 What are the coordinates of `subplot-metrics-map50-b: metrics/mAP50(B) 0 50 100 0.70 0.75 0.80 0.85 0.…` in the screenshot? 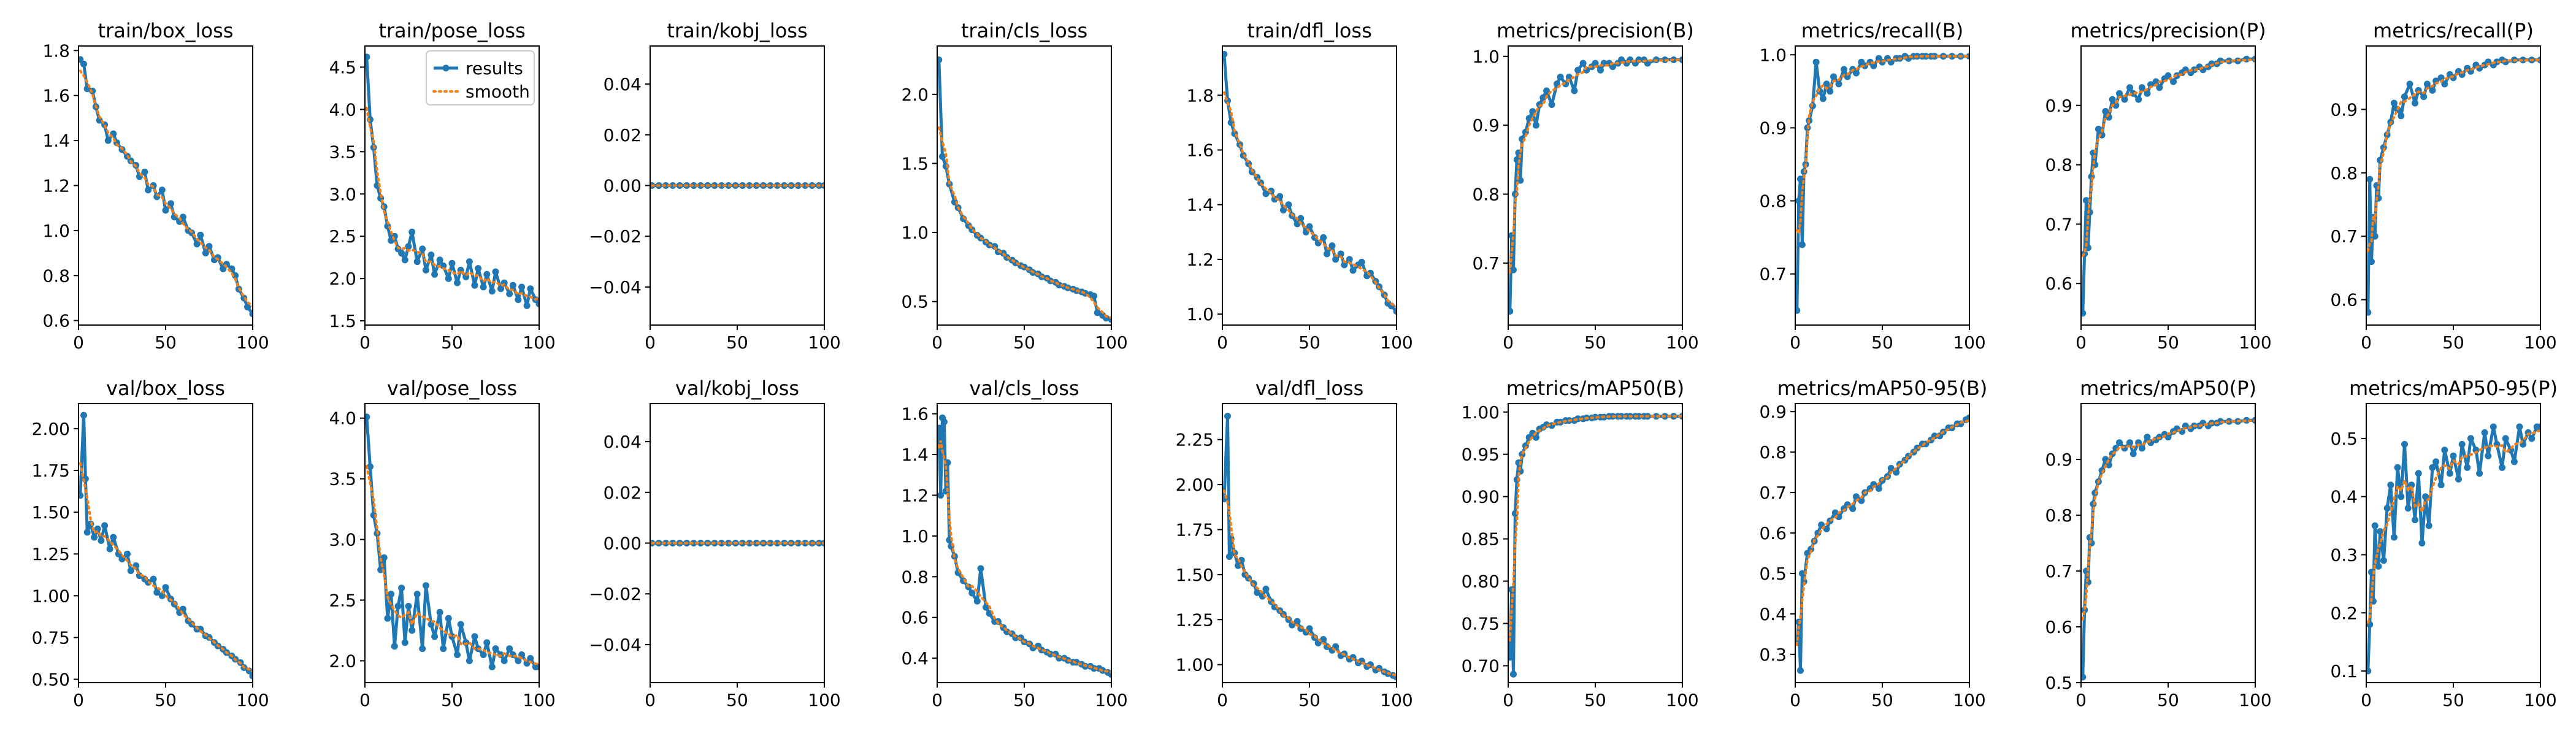 It's located at (1580, 543).